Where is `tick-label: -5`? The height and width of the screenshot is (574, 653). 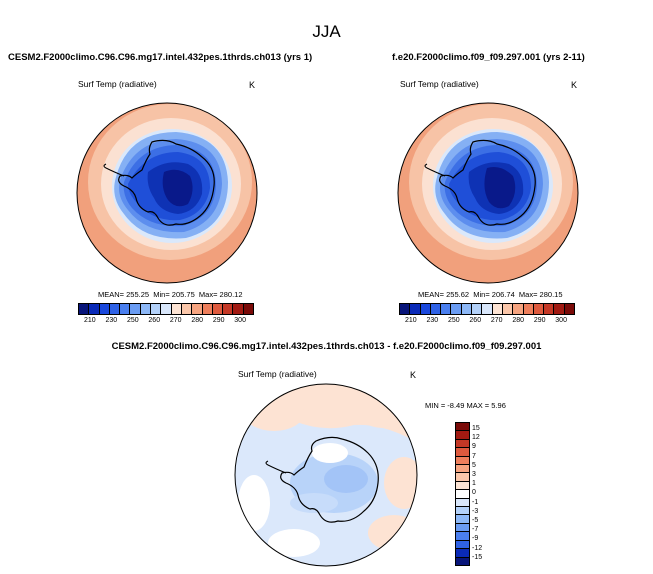
tick-label: -5 is located at coordinates (475, 521).